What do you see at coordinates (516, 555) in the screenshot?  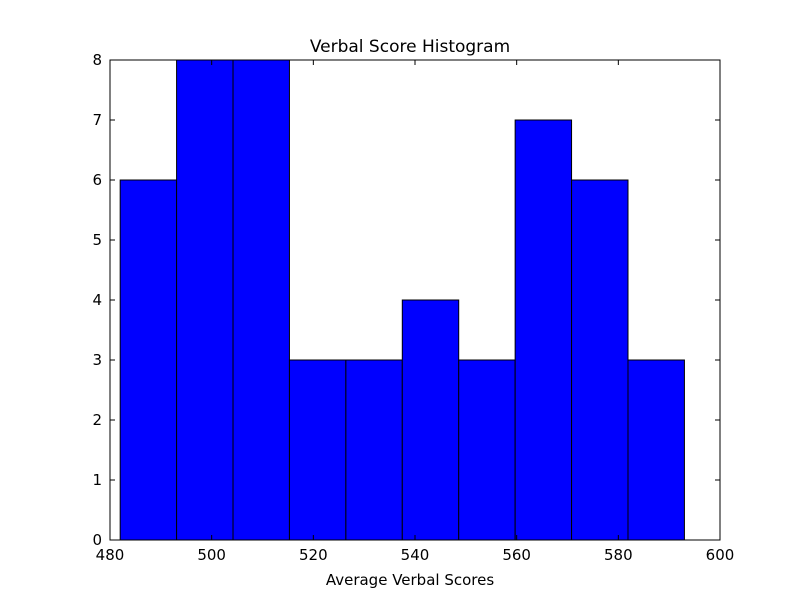 I see `x-tick-label-560: 560` at bounding box center [516, 555].